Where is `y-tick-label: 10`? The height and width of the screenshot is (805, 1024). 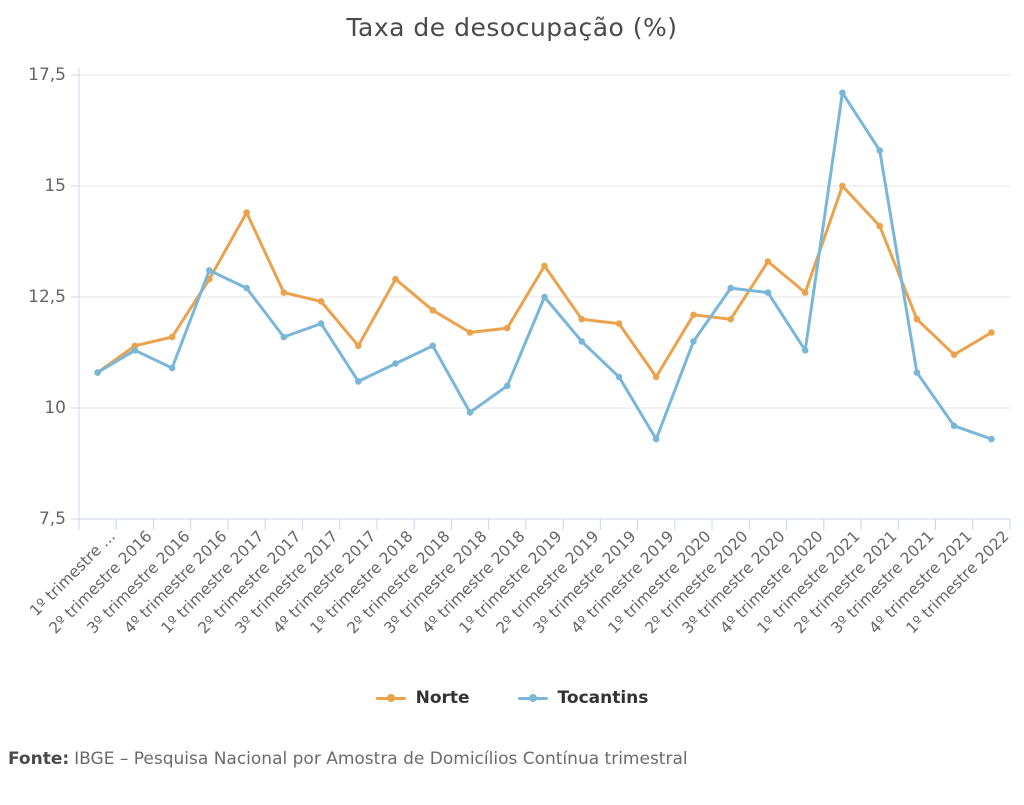
y-tick-label: 10 is located at coordinates (55, 408).